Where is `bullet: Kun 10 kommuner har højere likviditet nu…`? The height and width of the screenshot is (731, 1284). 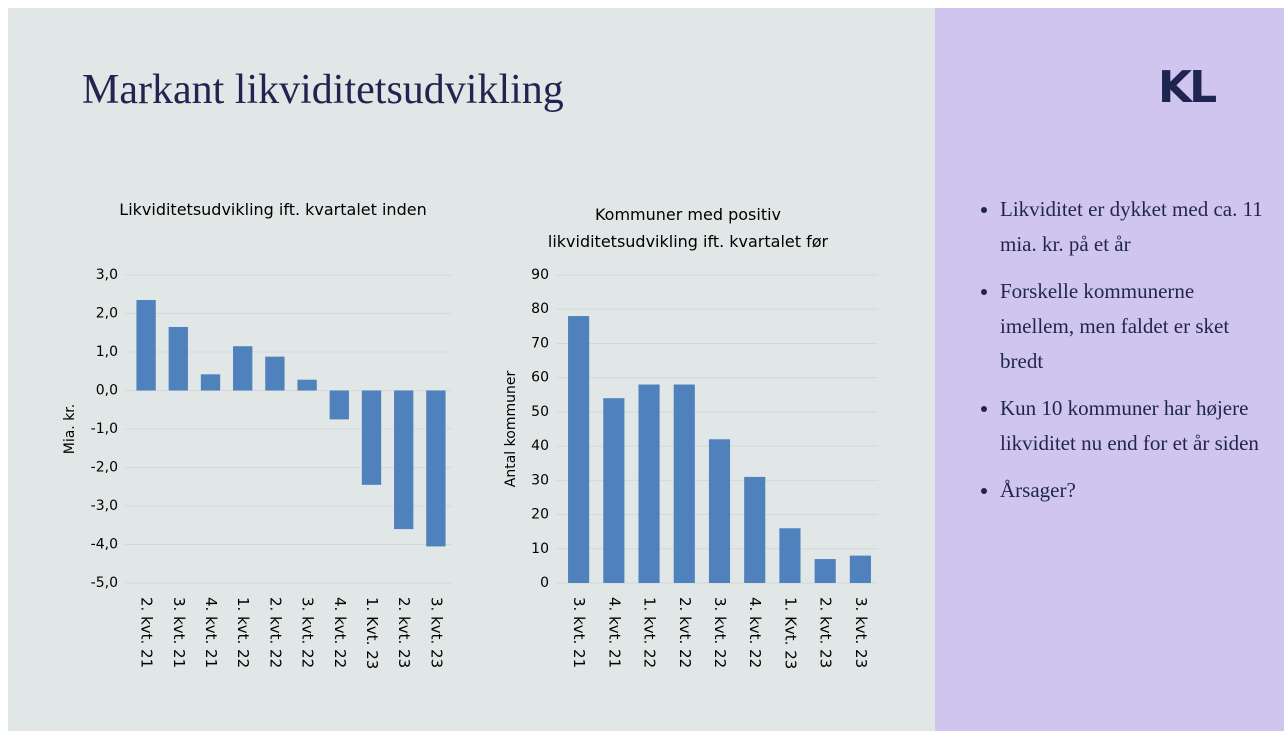
bullet: Kun 10 kommuner har højere likviditet nu… is located at coordinates (1134, 426).